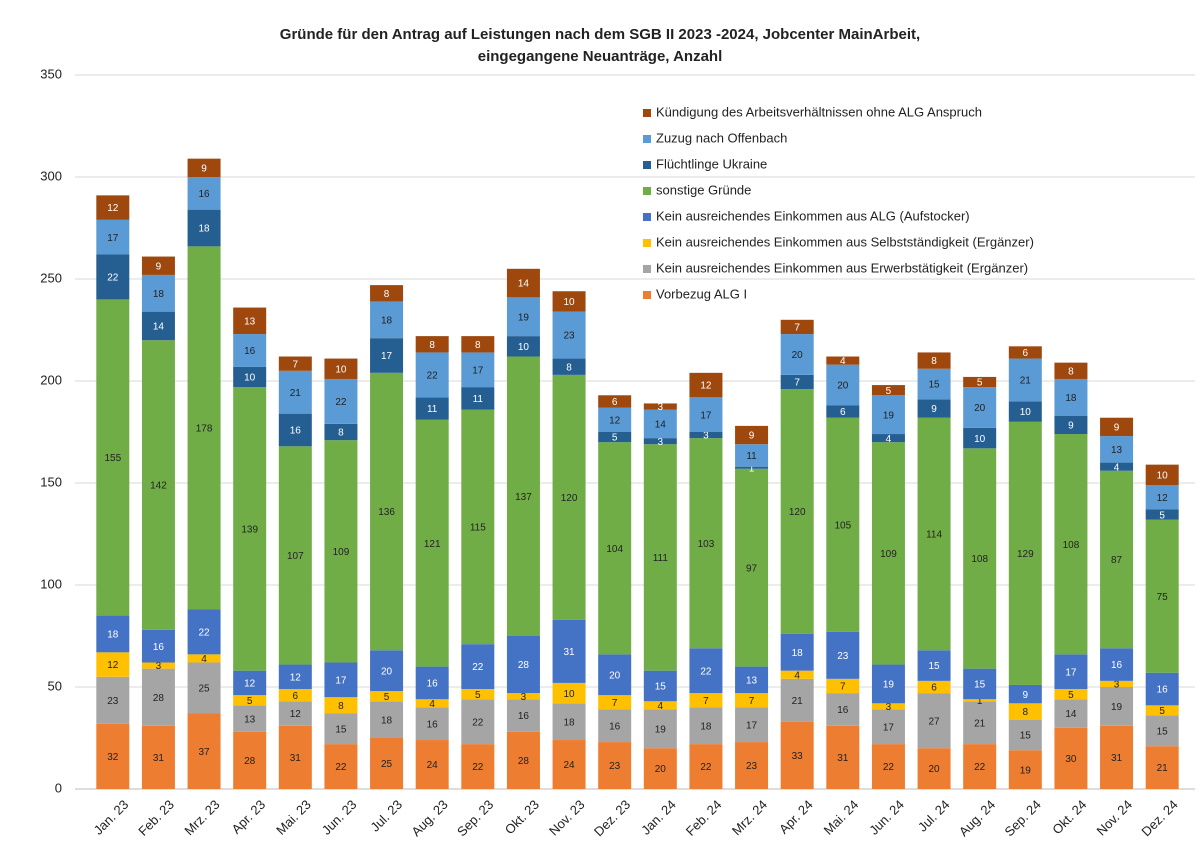  What do you see at coordinates (1115, 818) in the screenshot?
I see `x-tick-label: Nov. 24` at bounding box center [1115, 818].